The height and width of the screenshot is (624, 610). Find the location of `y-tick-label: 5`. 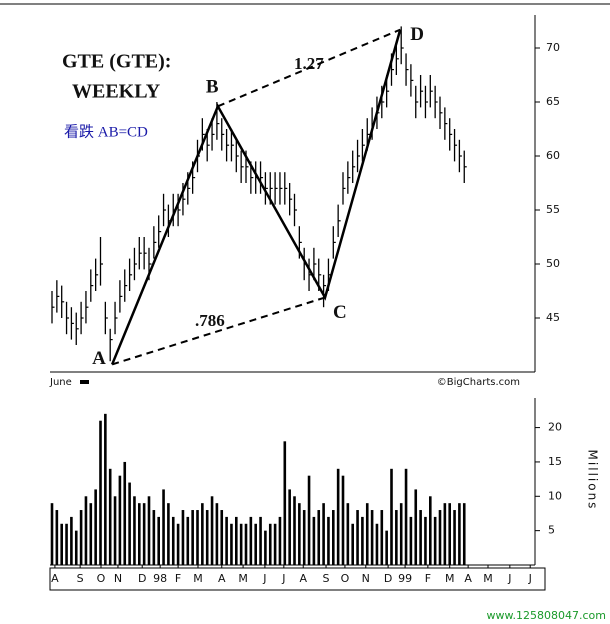

y-tick-label: 5 is located at coordinates (551, 530).